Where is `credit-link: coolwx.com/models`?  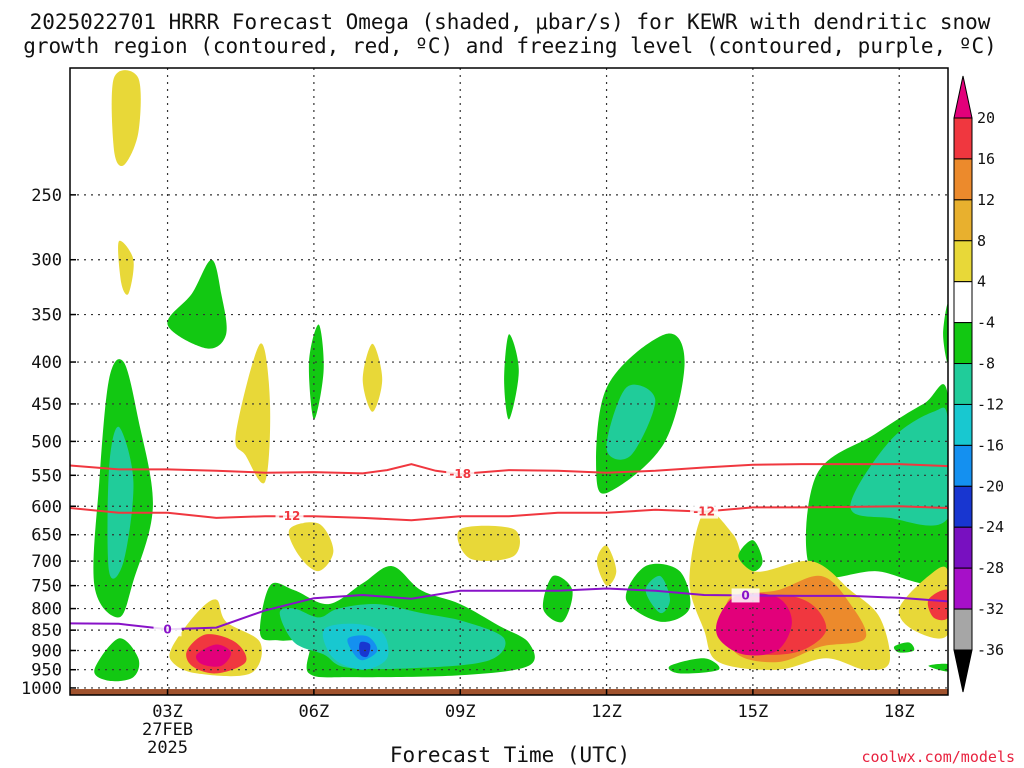 credit-link: coolwx.com/models is located at coordinates (938, 757).